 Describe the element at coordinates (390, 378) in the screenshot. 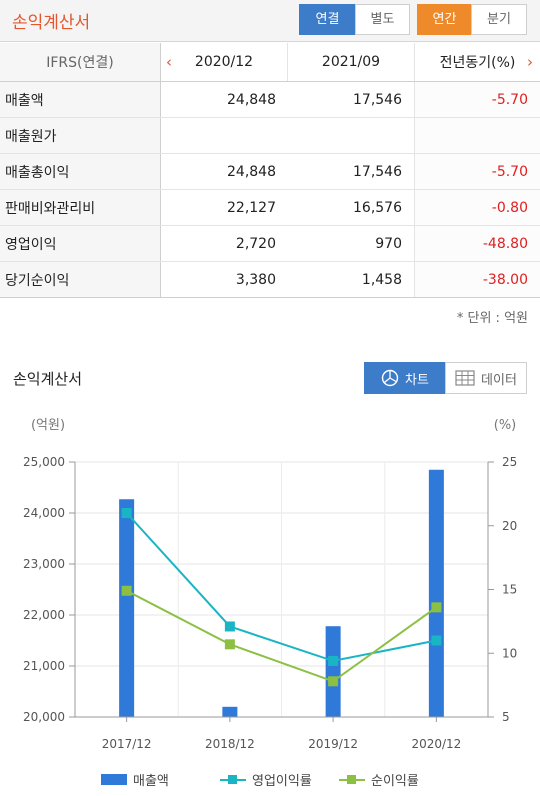

I see `pie-chart-icon` at that location.